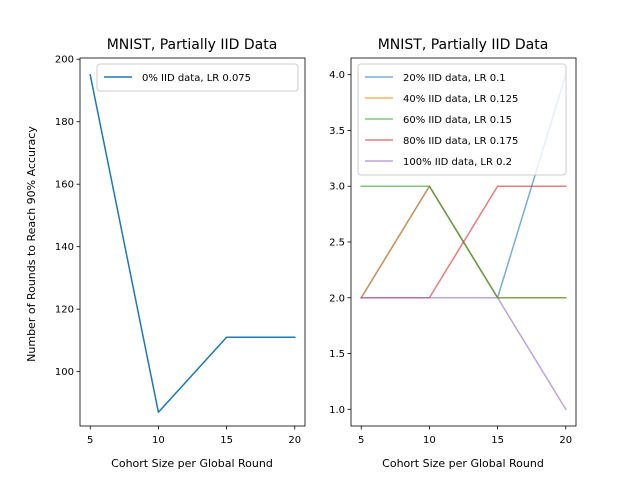  What do you see at coordinates (497, 440) in the screenshot?
I see `right-chart-x-tick-label: 15` at bounding box center [497, 440].